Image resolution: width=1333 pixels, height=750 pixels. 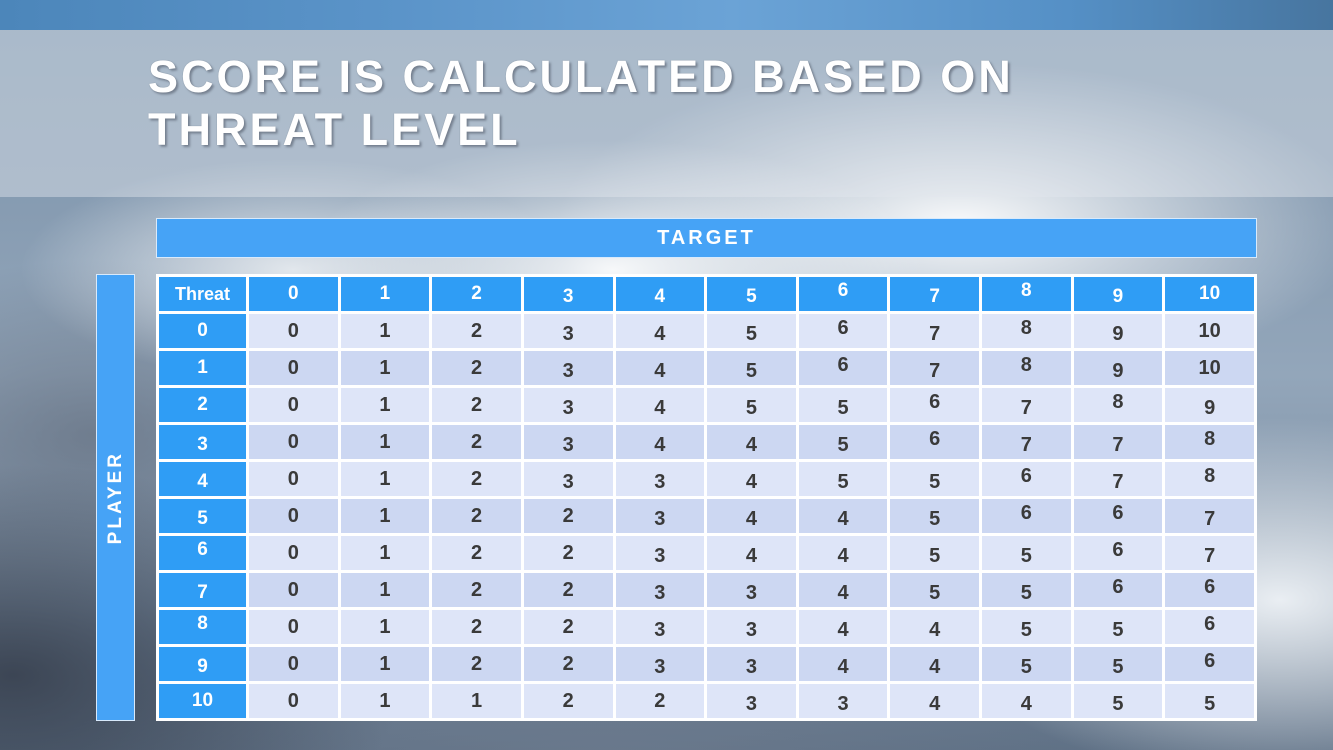 What do you see at coordinates (385, 442) in the screenshot?
I see `score-cell-r3-c1: 1` at bounding box center [385, 442].